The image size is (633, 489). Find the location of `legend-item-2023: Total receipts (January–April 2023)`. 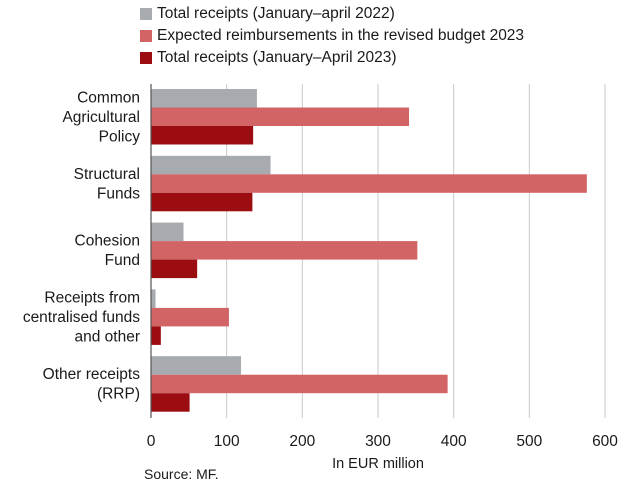

legend-item-2023: Total receipts (January–April 2023) is located at coordinates (332, 58).